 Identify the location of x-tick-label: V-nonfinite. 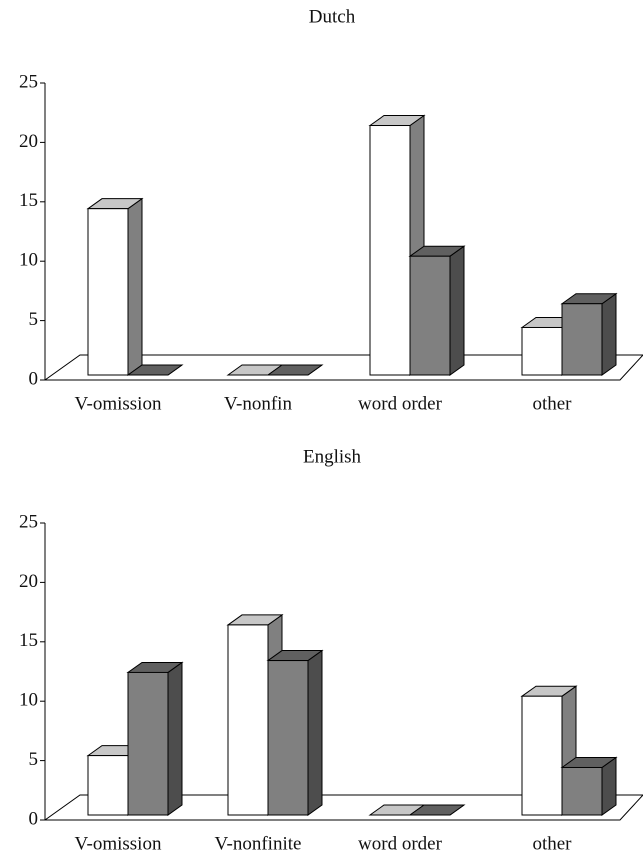
(258, 843).